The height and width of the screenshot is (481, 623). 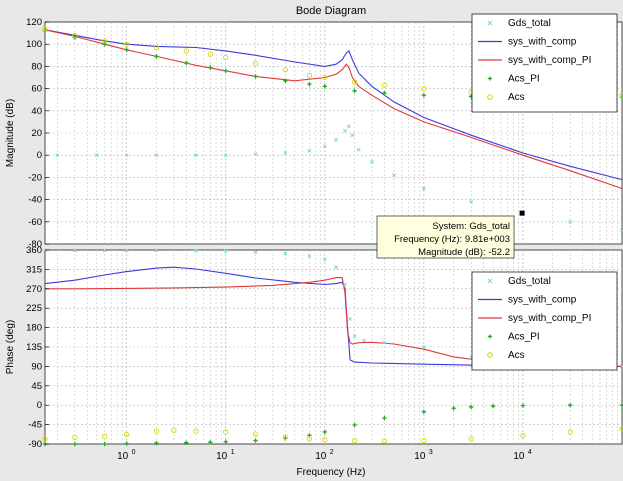 I want to click on magnitude-legend-box, so click(x=544, y=63).